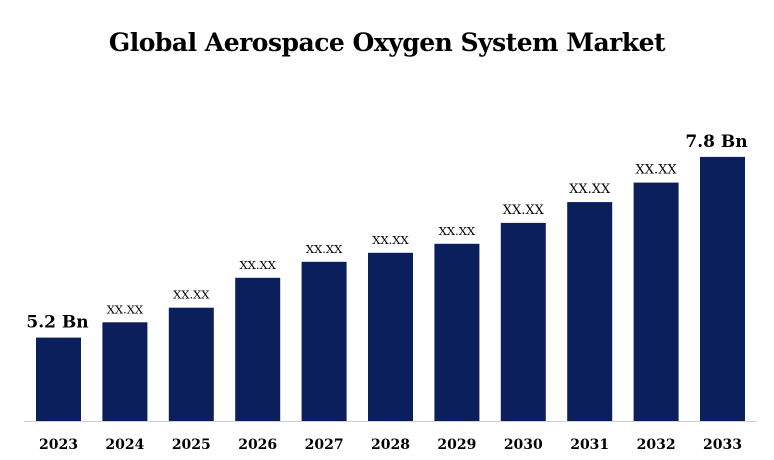 This screenshot has width=774, height=460. What do you see at coordinates (590, 311) in the screenshot?
I see `bar-2031` at bounding box center [590, 311].